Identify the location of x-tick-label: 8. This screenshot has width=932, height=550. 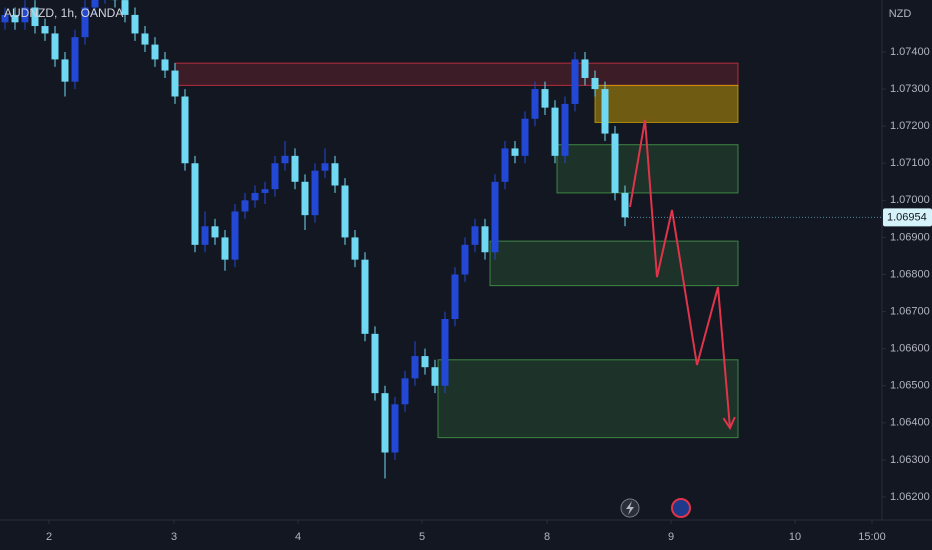
(547, 537).